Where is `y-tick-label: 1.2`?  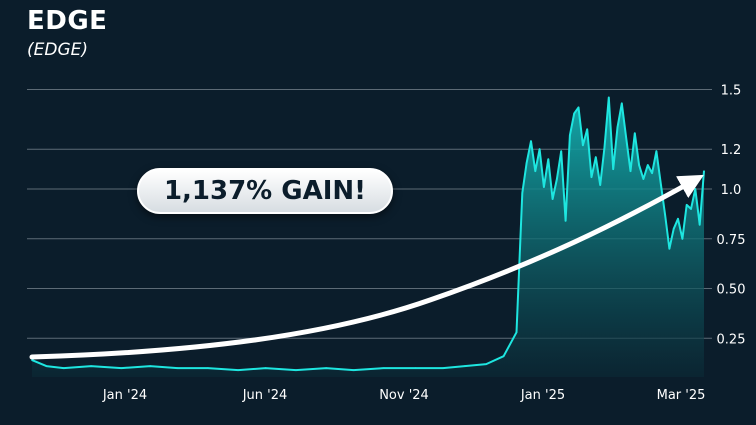
y-tick-label: 1.2 is located at coordinates (731, 150).